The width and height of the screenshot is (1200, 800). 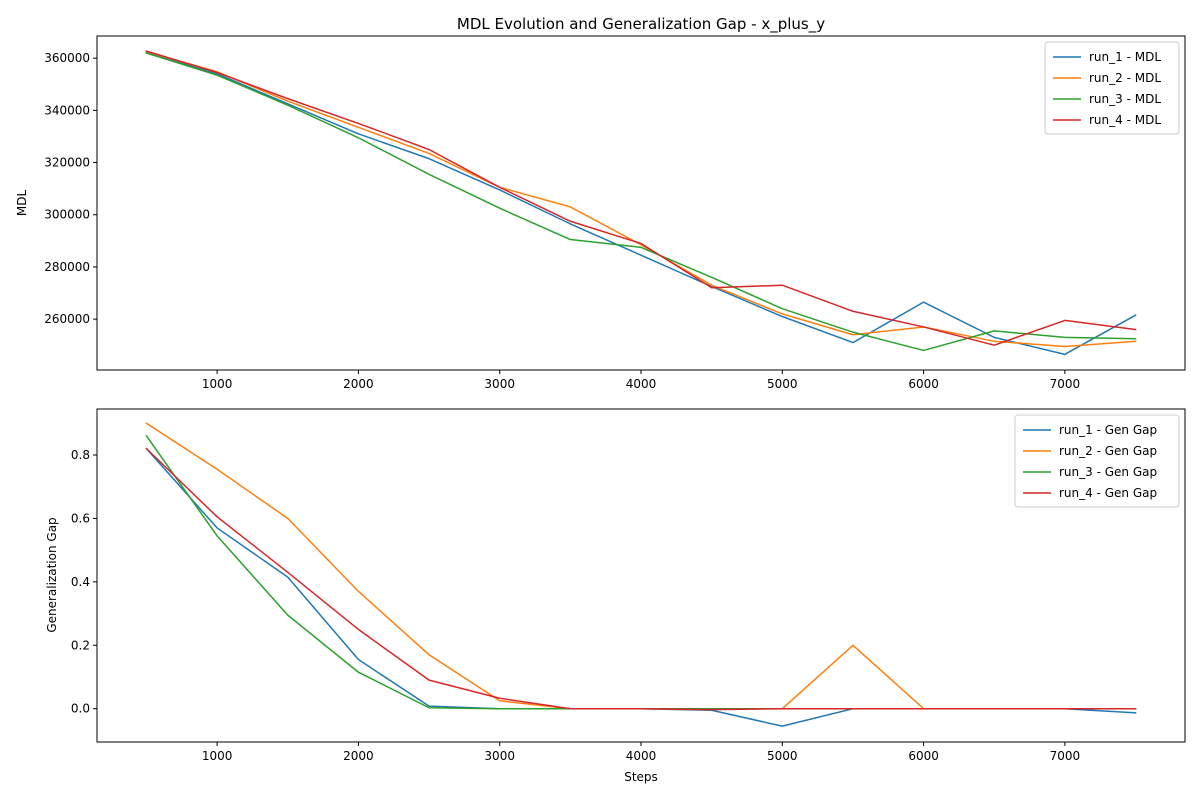 What do you see at coordinates (22, 203) in the screenshot?
I see `mdl-y-axis-label: MDL` at bounding box center [22, 203].